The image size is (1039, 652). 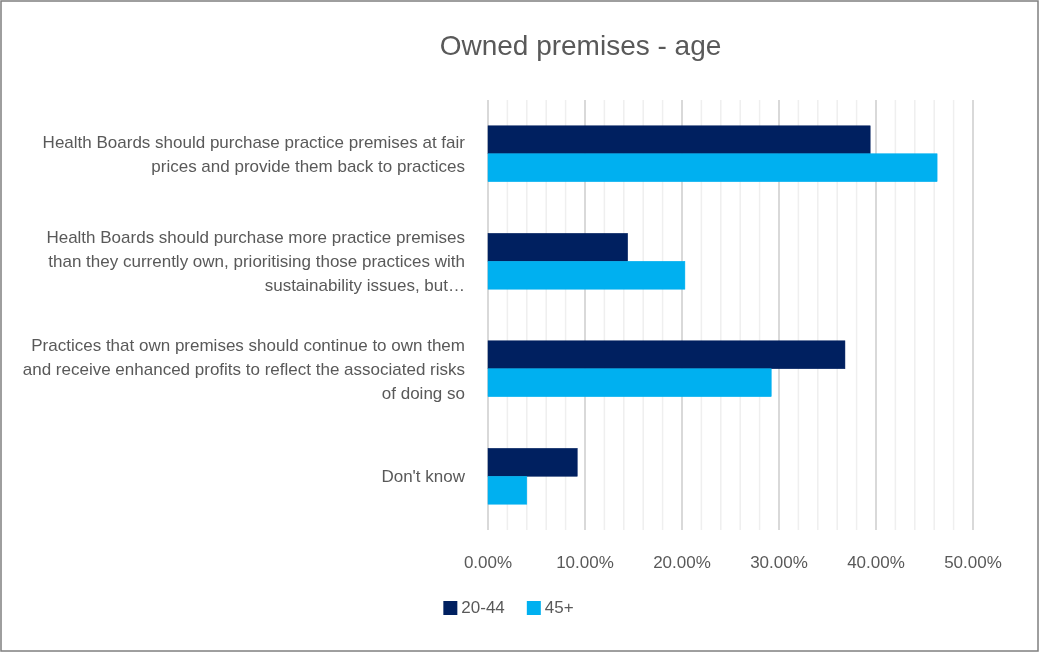 I want to click on x-tick-label: 40.00%, so click(x=876, y=562).